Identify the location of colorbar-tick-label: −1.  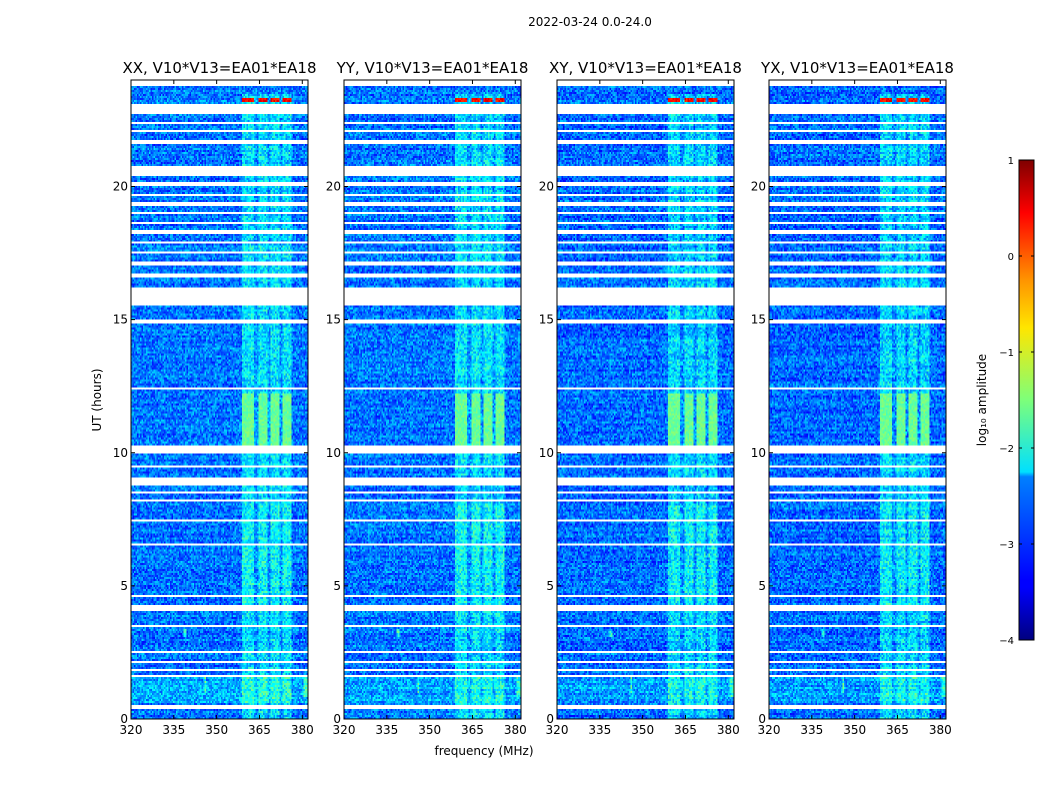
(1006, 353).